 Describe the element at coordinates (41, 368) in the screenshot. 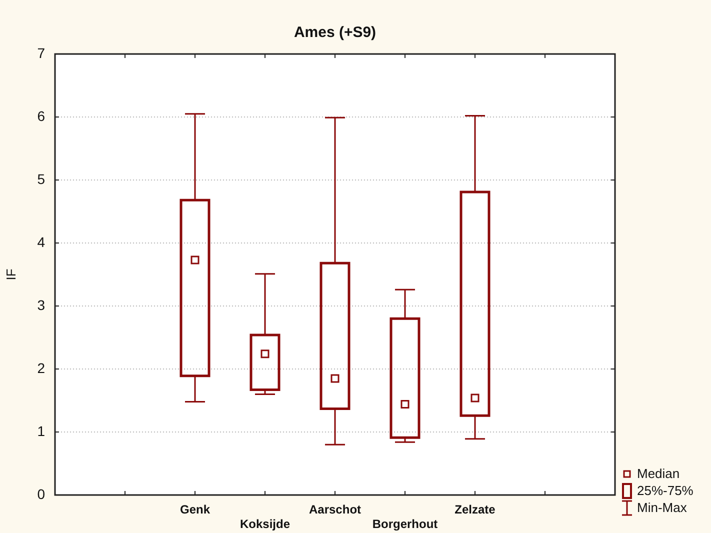

I see `y-tick-label: 2` at that location.